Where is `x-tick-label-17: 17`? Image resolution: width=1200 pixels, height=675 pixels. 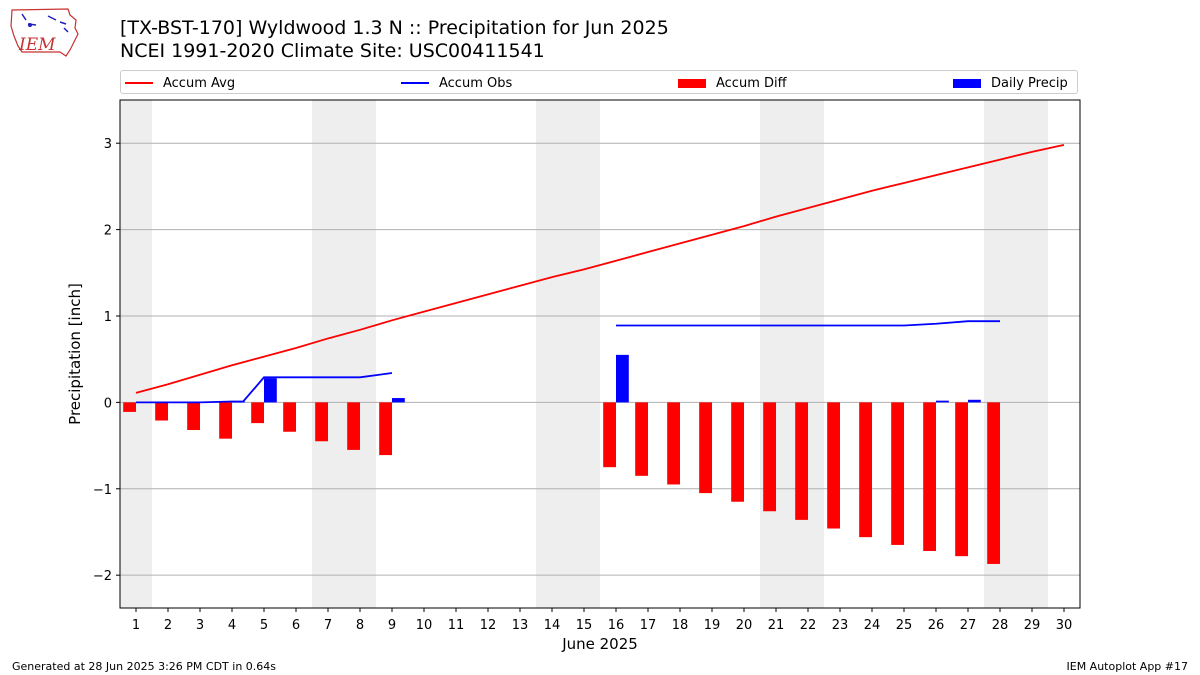 x-tick-label-17: 17 is located at coordinates (648, 625).